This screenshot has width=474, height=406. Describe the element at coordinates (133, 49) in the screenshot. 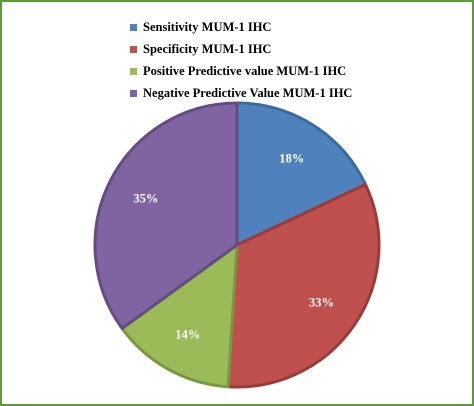

I see `legend-swatch-specificity` at that location.